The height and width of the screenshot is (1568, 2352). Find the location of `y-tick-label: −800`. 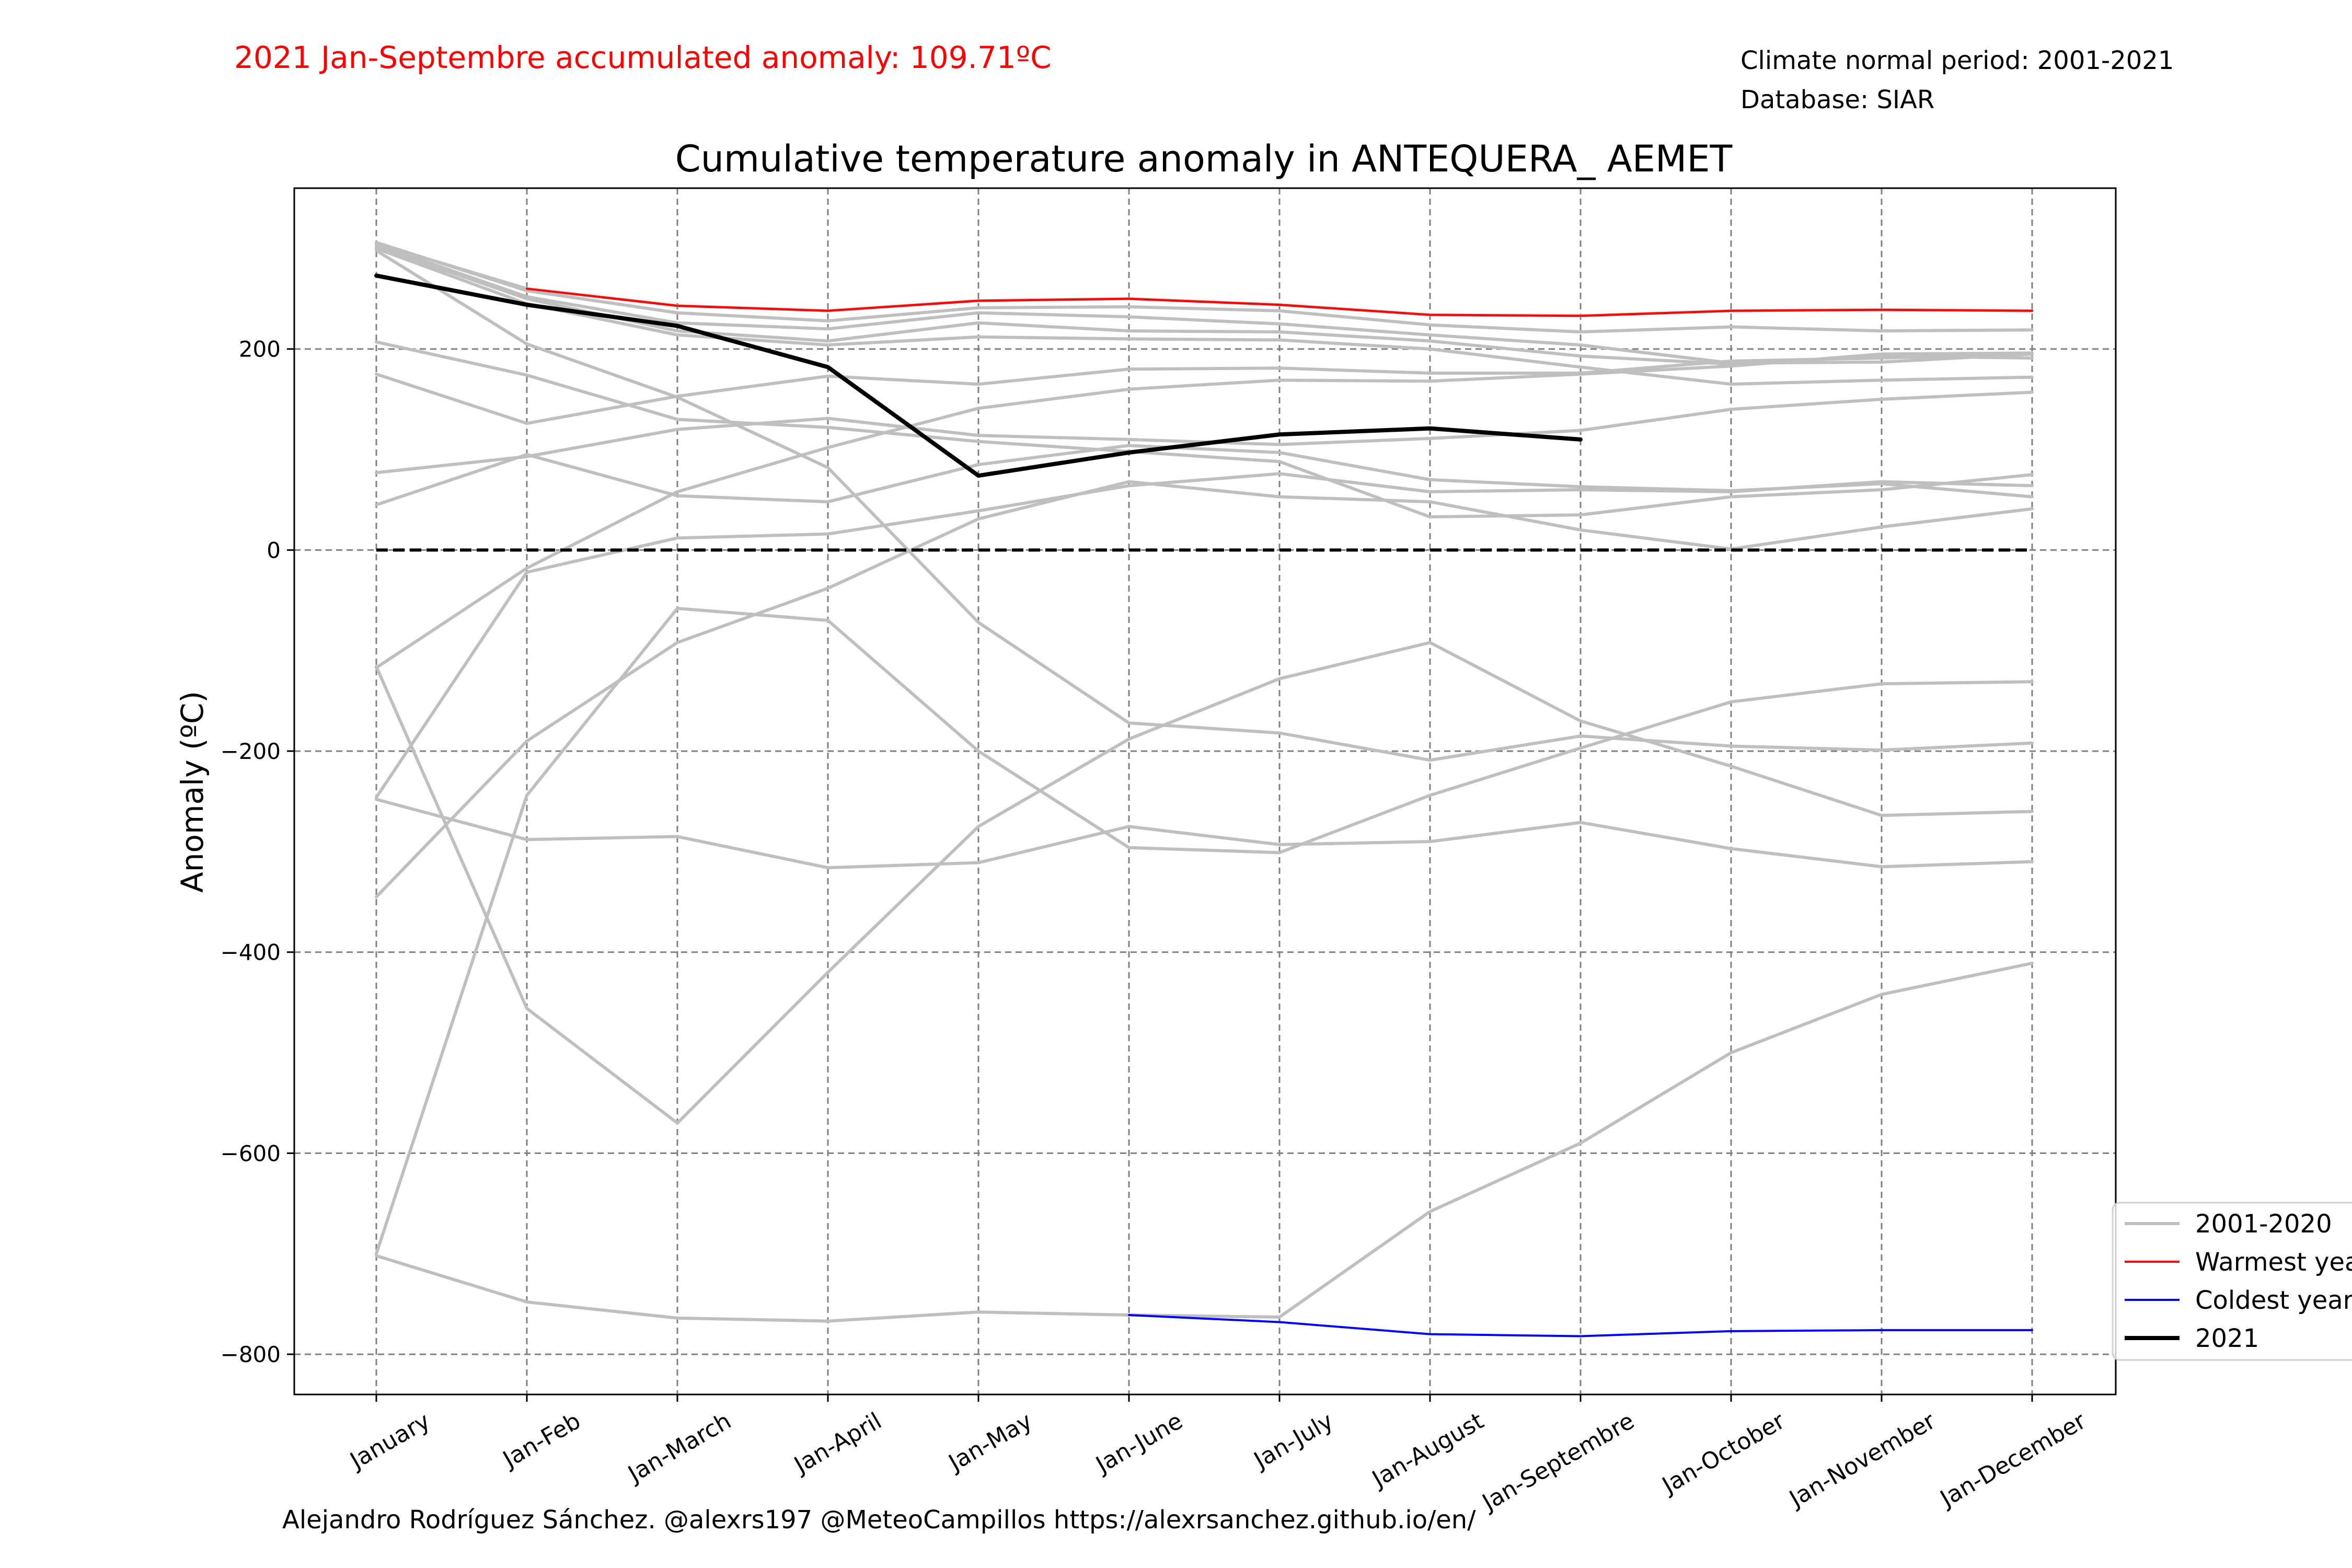

y-tick-label: −800 is located at coordinates (251, 1354).